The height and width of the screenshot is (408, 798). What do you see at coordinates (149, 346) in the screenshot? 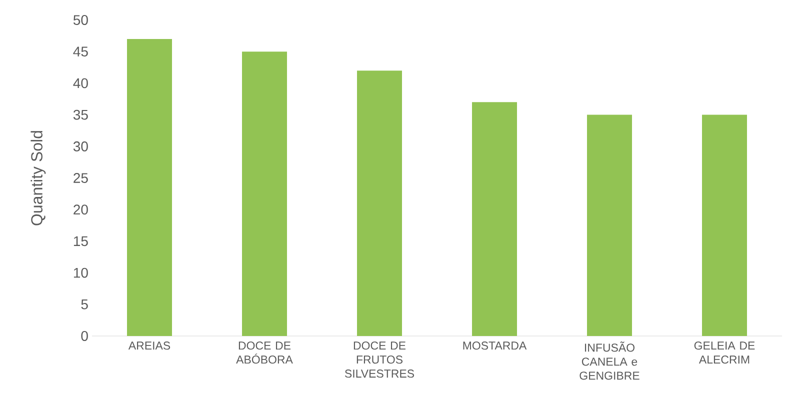
I see `x-tick-label: AREIAS` at bounding box center [149, 346].